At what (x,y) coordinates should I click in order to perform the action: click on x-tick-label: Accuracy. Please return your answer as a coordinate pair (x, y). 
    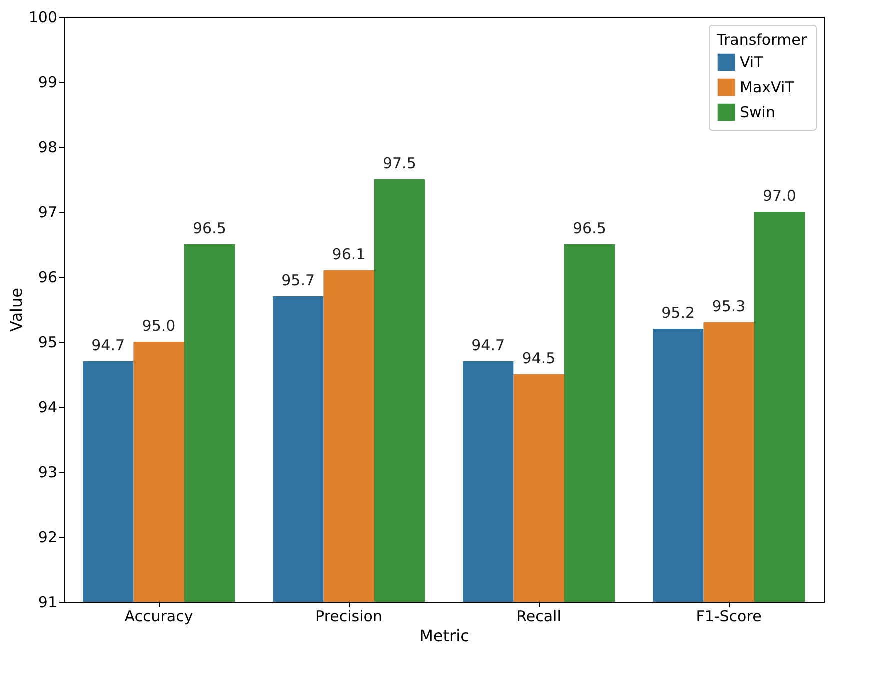
    Looking at the image, I should click on (159, 617).